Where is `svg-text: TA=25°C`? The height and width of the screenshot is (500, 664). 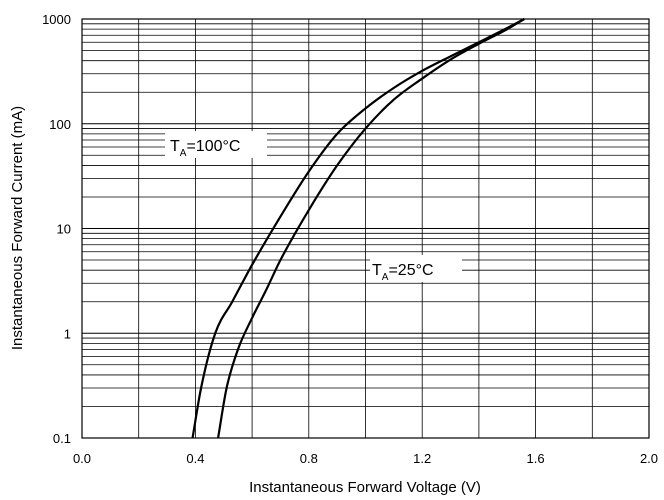
svg-text: TA=25°C is located at coordinates (403, 272).